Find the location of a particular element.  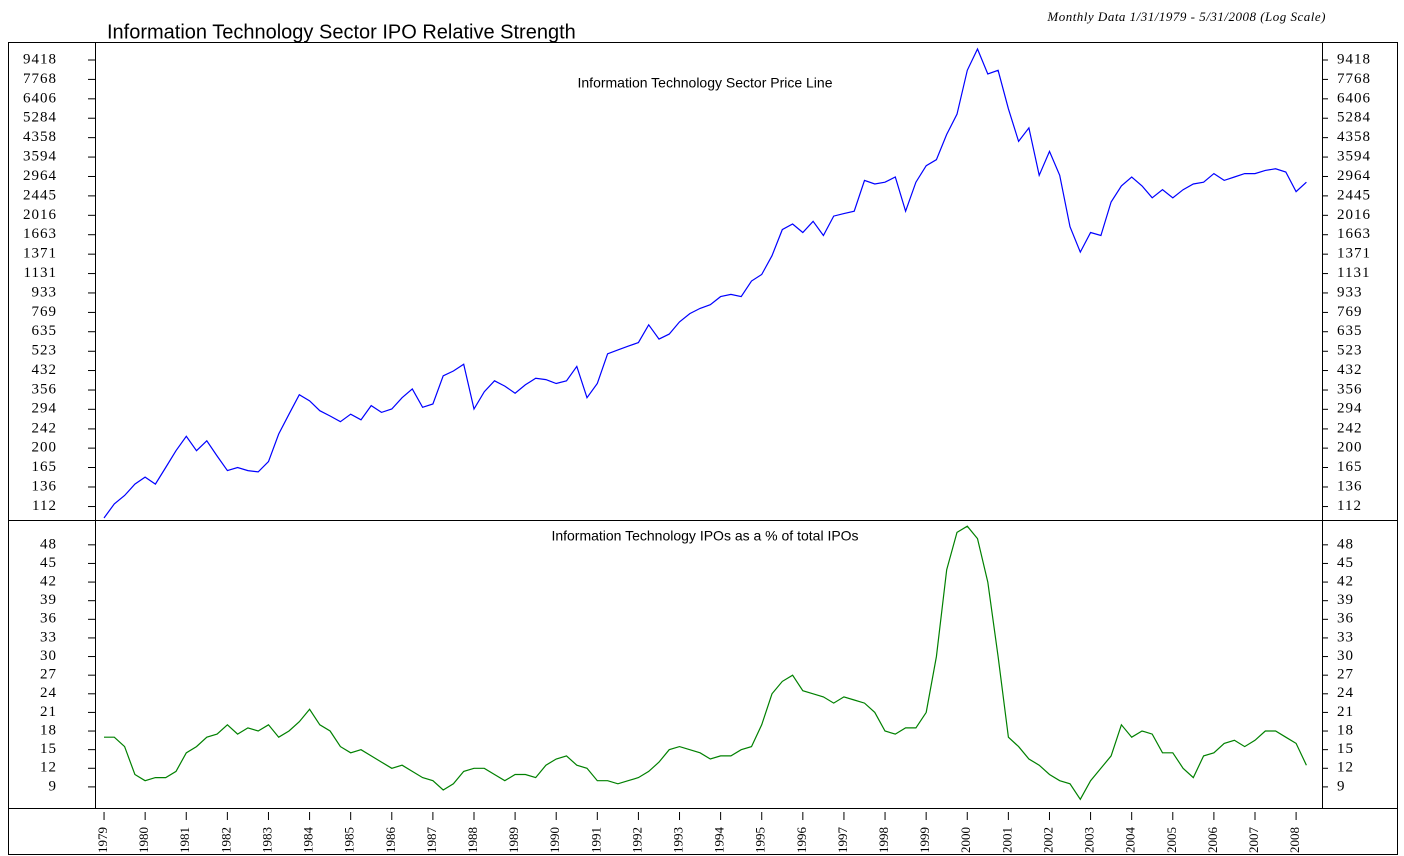

x-tick-label: 1997 is located at coordinates (842, 840).